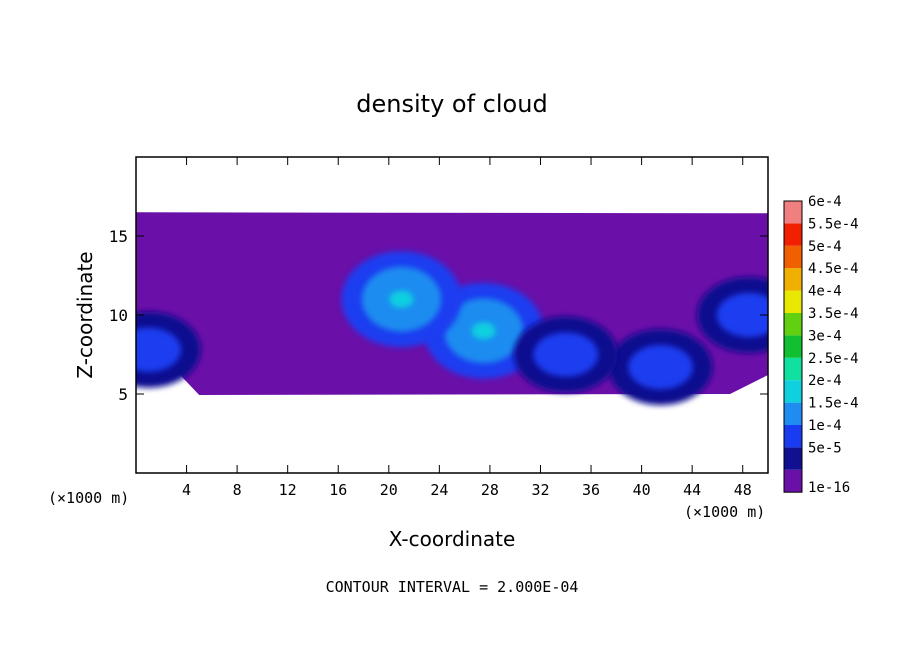 The image size is (904, 654). Describe the element at coordinates (186, 490) in the screenshot. I see `x-tick-label: 4` at that location.